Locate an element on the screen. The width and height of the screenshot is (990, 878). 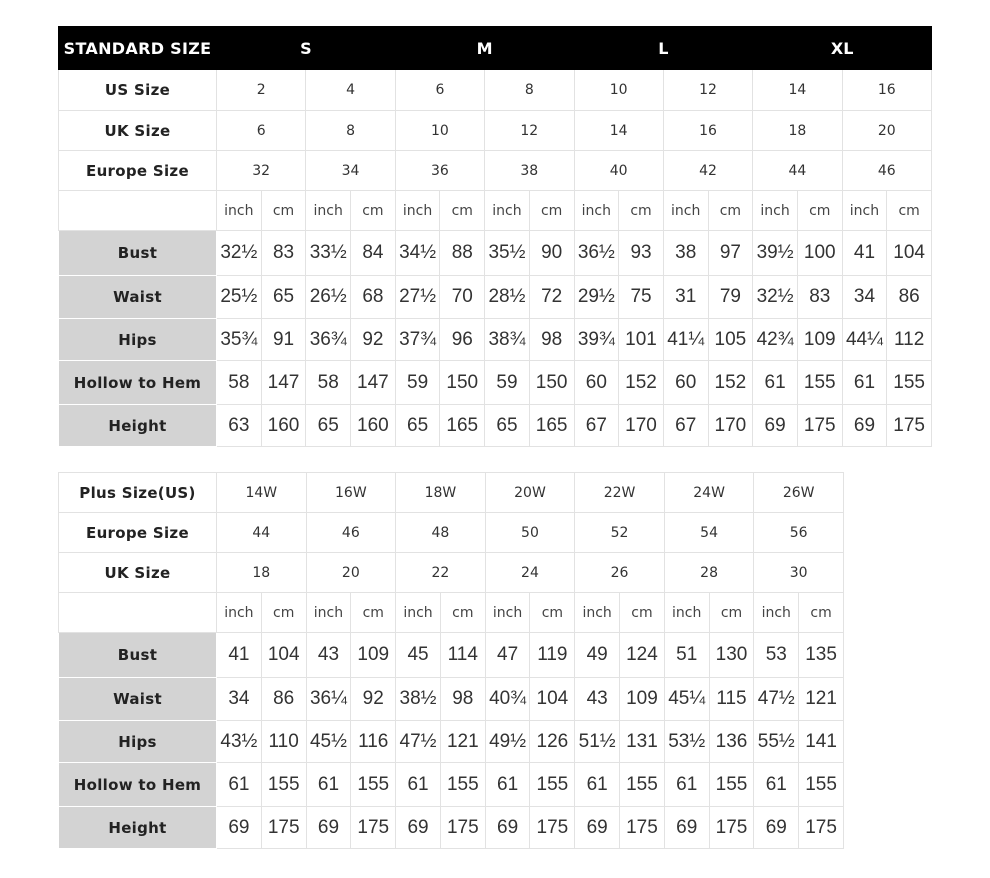
measurement-value: 88 is located at coordinates (462, 253).